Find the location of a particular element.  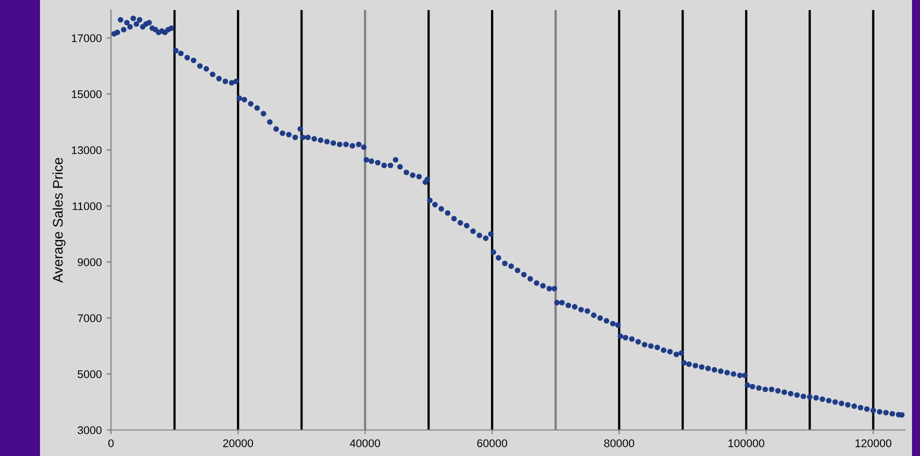

x-tick-label: 0 is located at coordinates (111, 443).